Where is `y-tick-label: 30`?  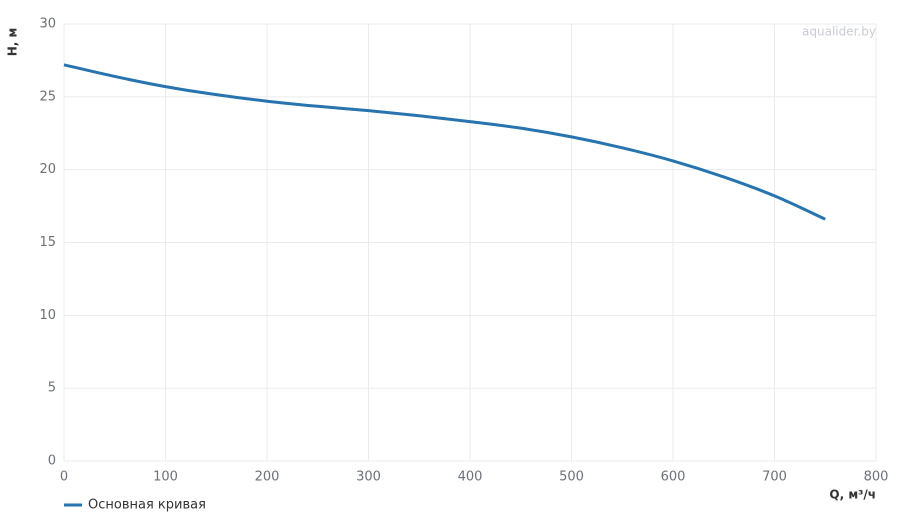 y-tick-label: 30 is located at coordinates (47, 24).